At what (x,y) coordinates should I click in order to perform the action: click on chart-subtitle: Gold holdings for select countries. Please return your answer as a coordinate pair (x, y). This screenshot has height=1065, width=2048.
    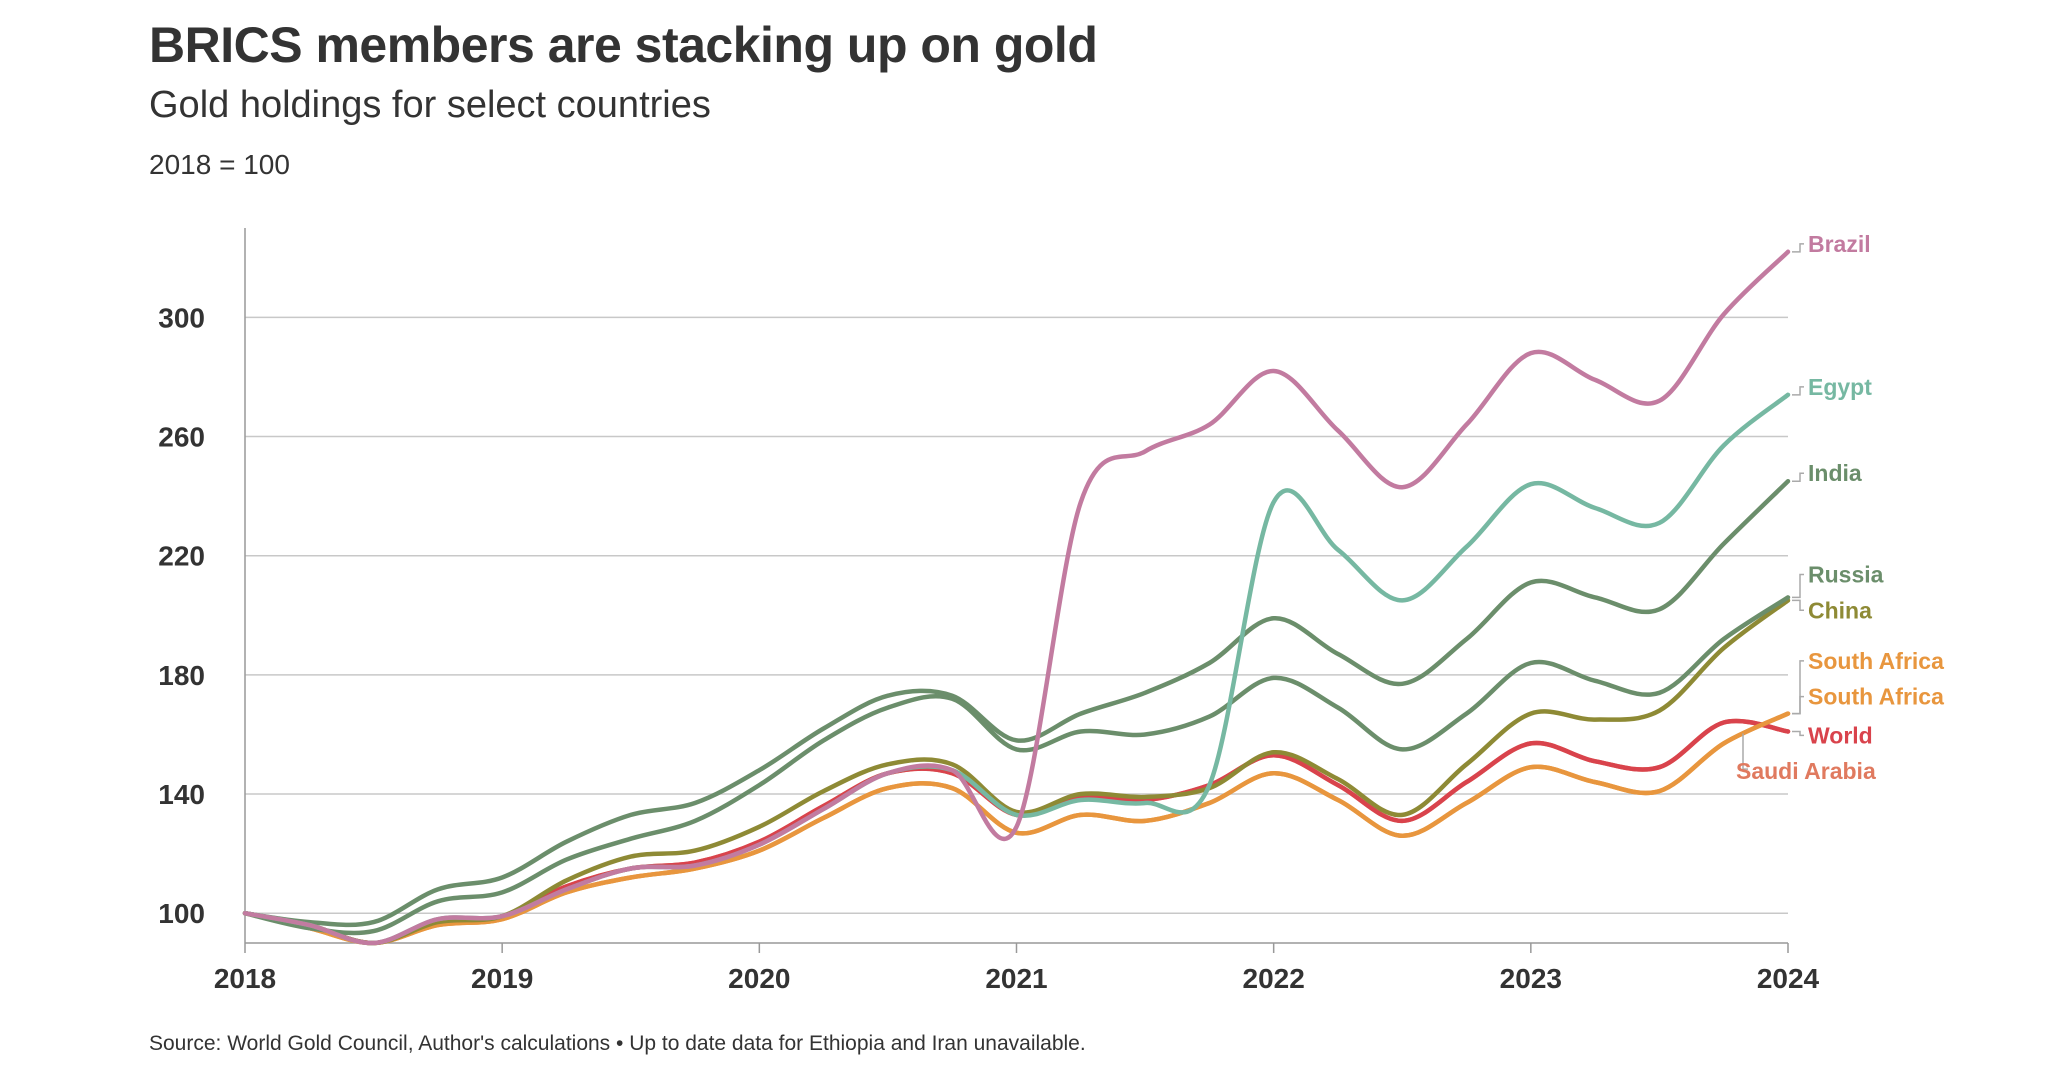
    Looking at the image, I should click on (430, 105).